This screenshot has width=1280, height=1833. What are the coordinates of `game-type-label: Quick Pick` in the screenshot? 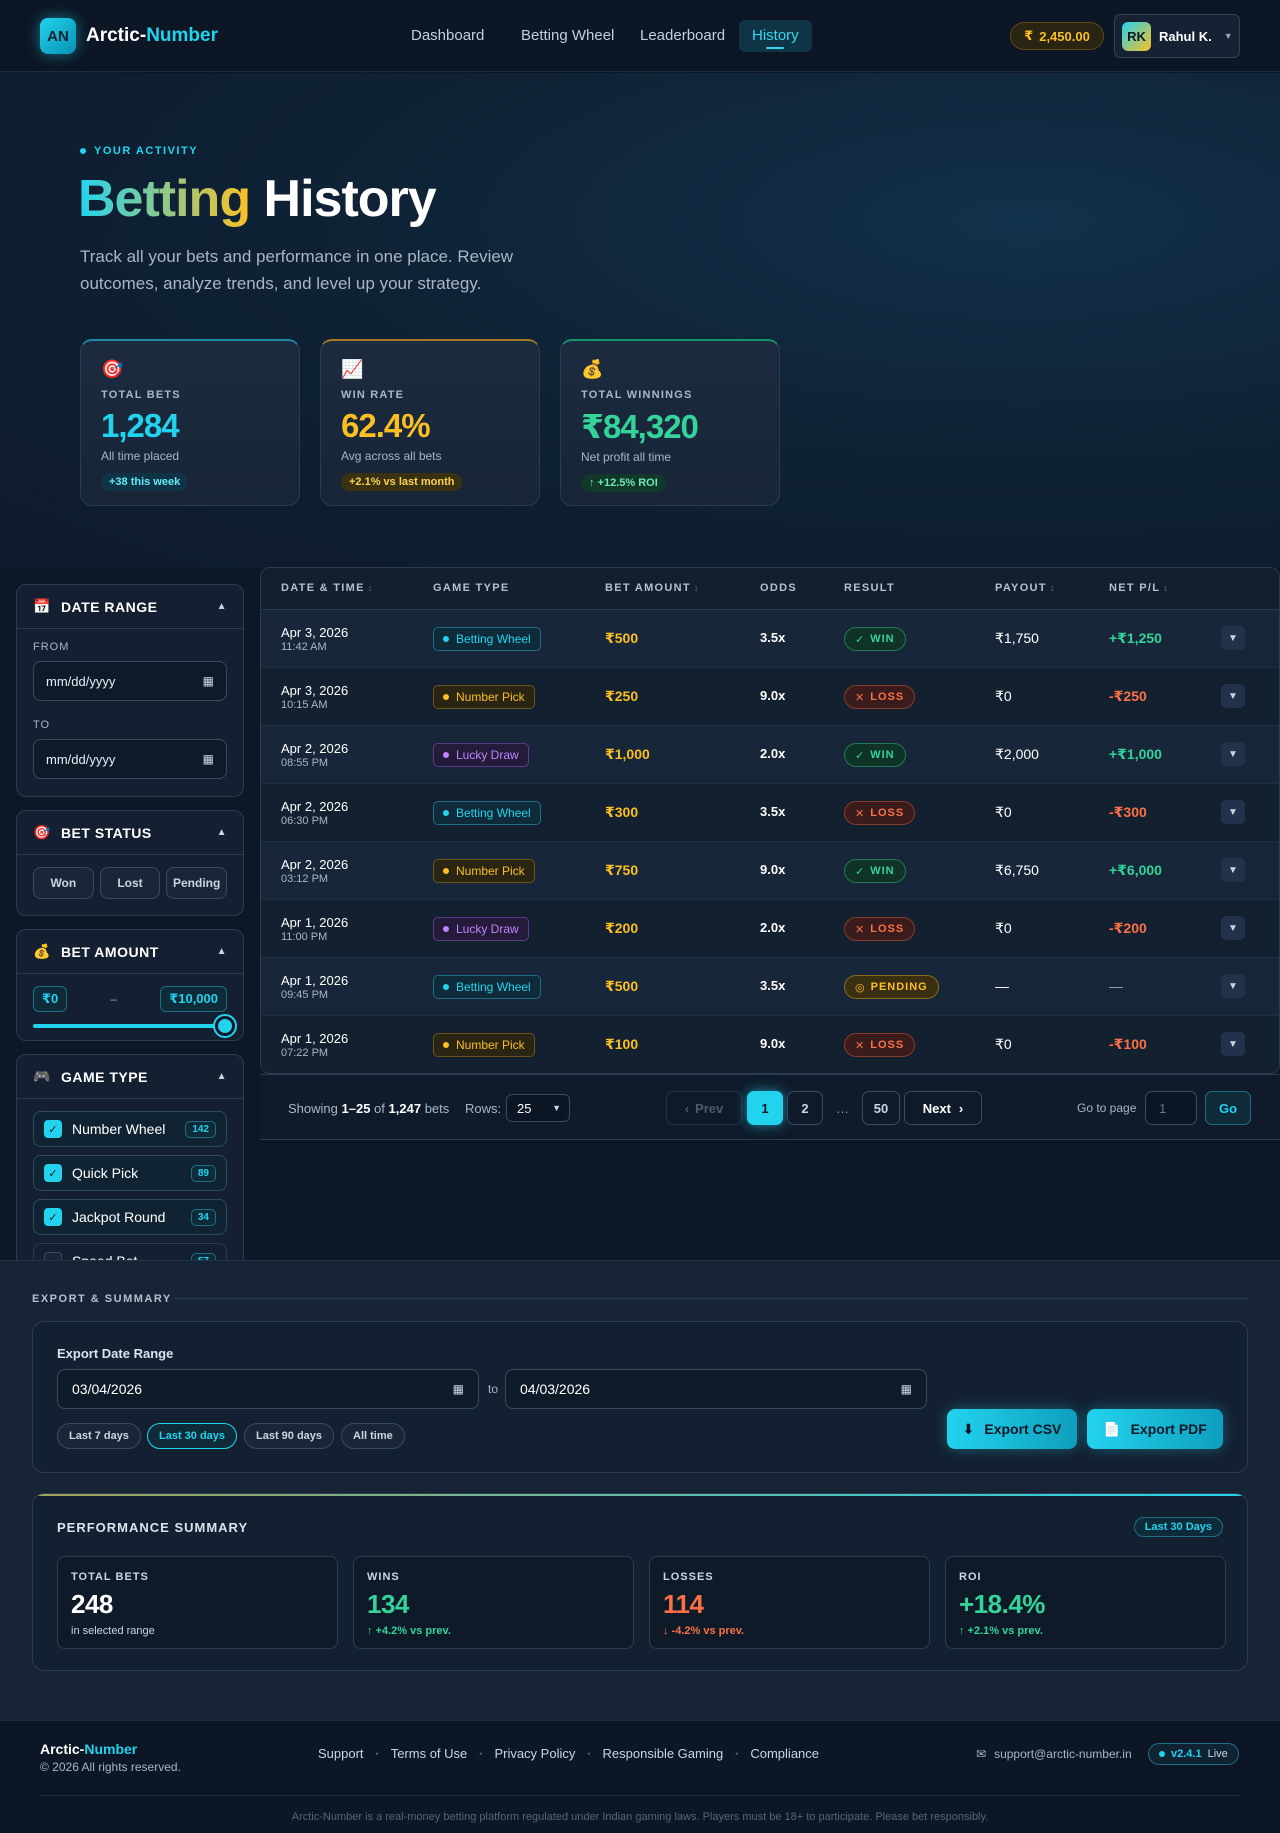 It's located at (105, 1173).